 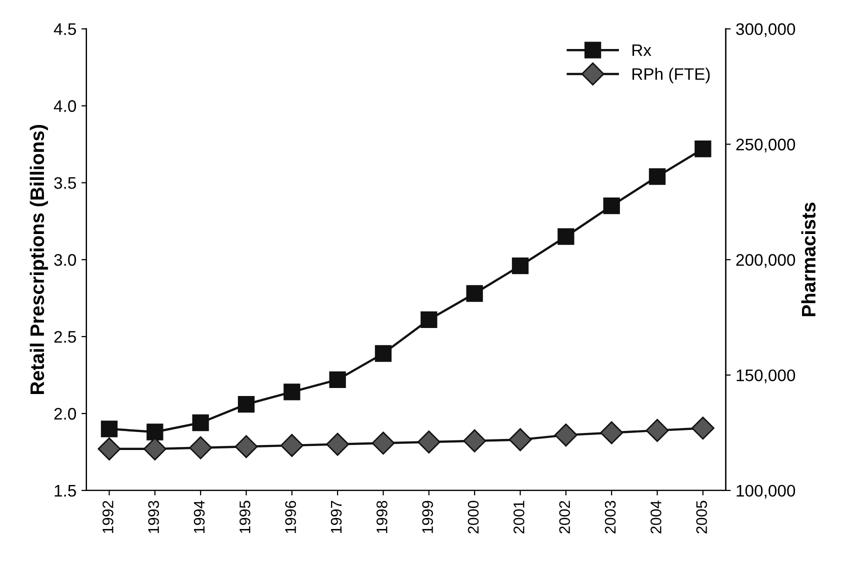 I want to click on legend-label: RPh (FTE), so click(x=671, y=76).